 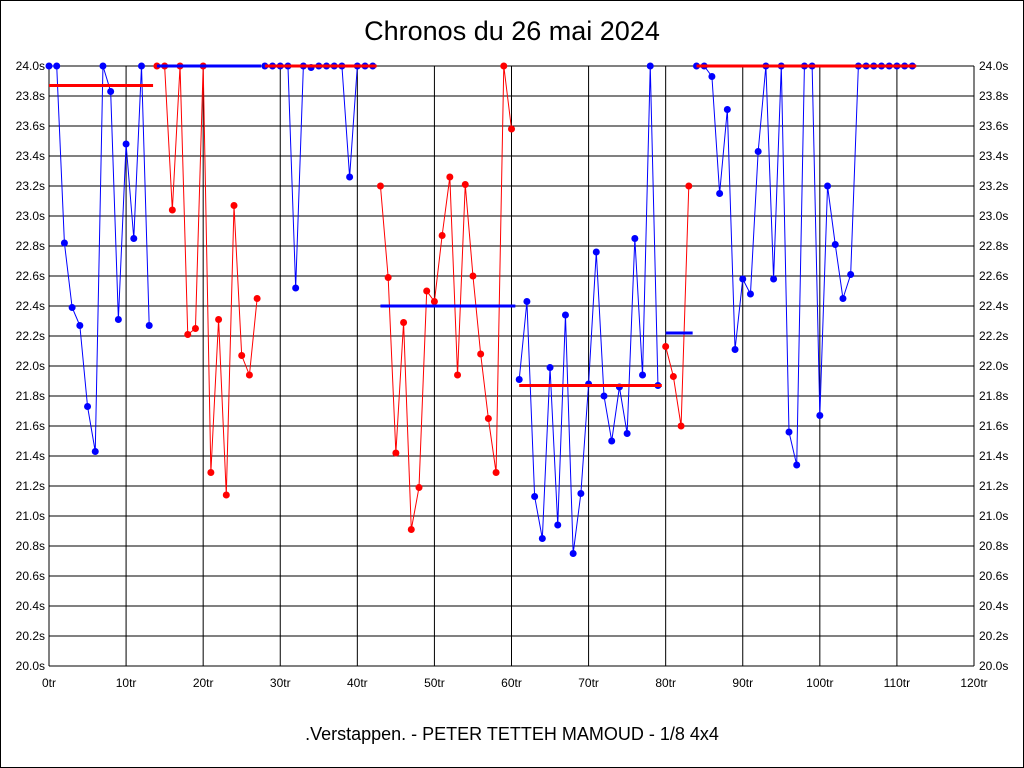 What do you see at coordinates (30, 276) in the screenshot?
I see `y-tick-label-left: 22.6s` at bounding box center [30, 276].